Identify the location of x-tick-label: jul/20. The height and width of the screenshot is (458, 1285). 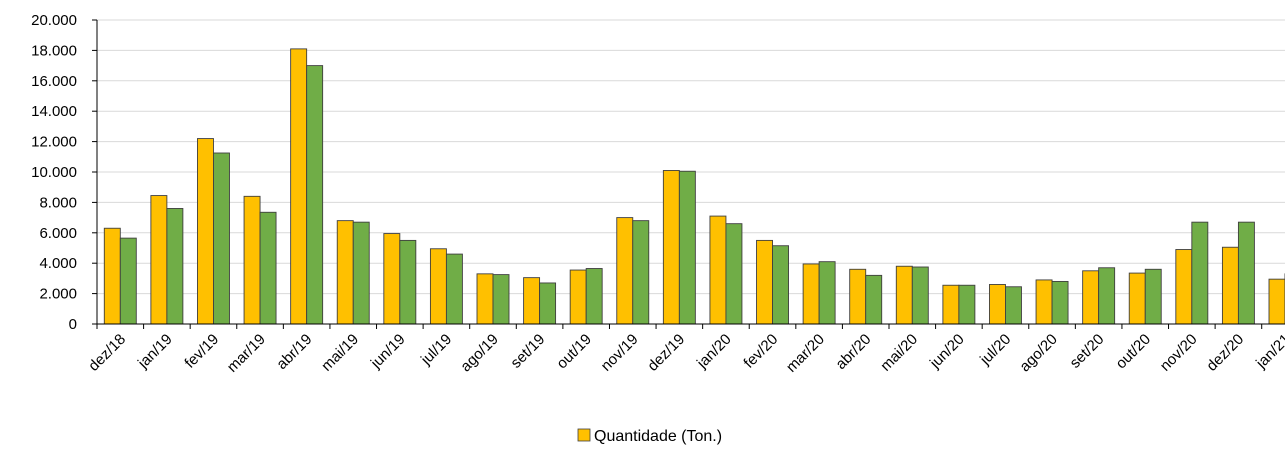
(995, 350).